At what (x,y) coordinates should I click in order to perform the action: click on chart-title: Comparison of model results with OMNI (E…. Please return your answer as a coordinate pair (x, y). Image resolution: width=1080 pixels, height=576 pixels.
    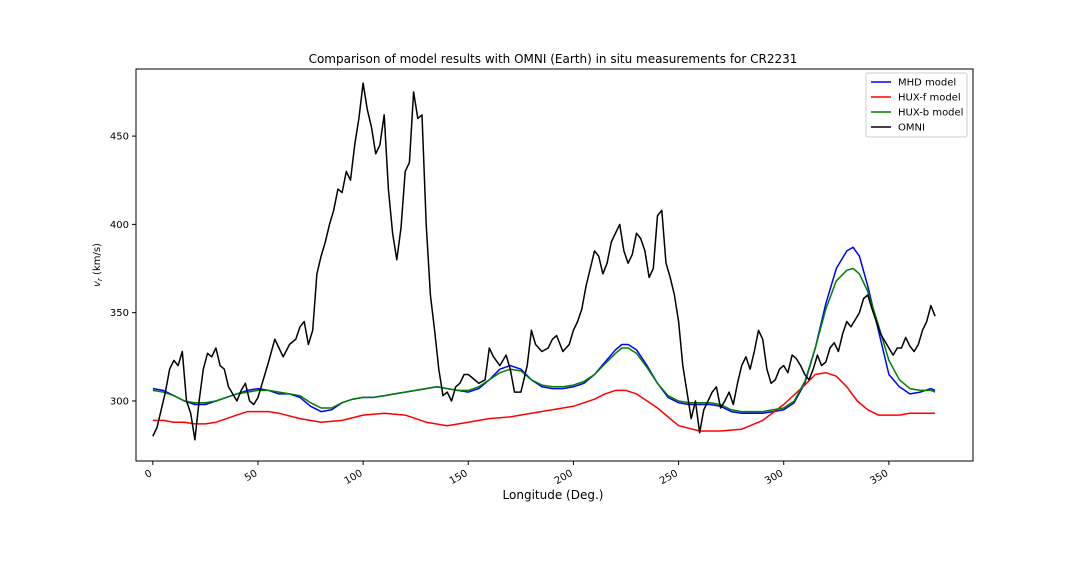
    Looking at the image, I should click on (553, 59).